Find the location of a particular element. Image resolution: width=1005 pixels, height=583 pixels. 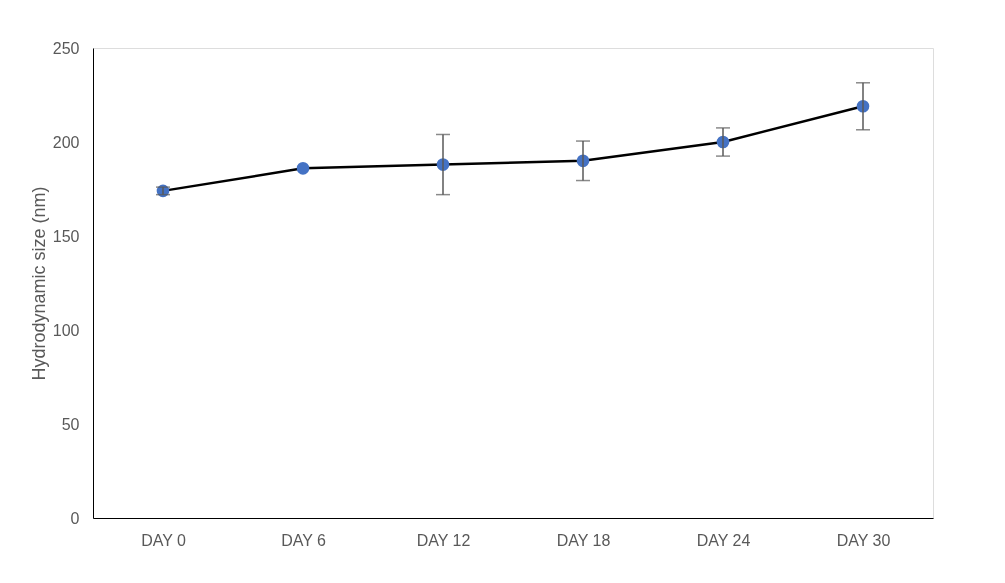

y-axis-title: Hydrodynamic size (nm) is located at coordinates (38, 283).